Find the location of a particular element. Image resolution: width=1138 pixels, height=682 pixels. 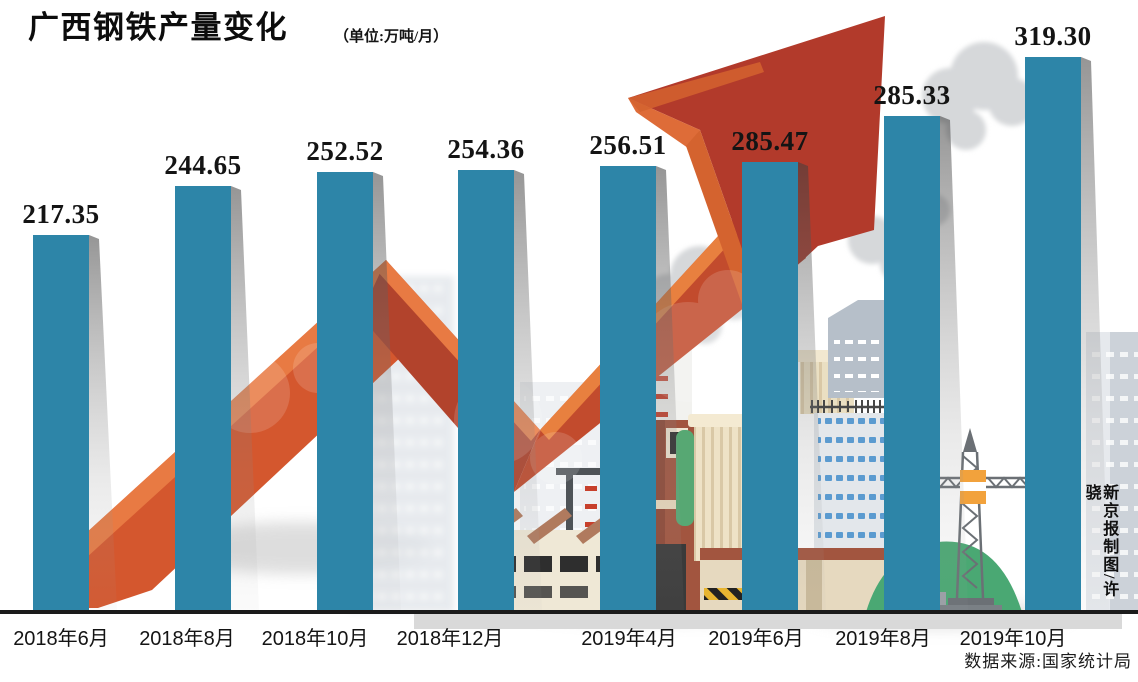

bar-value-label: 256.51 is located at coordinates (628, 145).